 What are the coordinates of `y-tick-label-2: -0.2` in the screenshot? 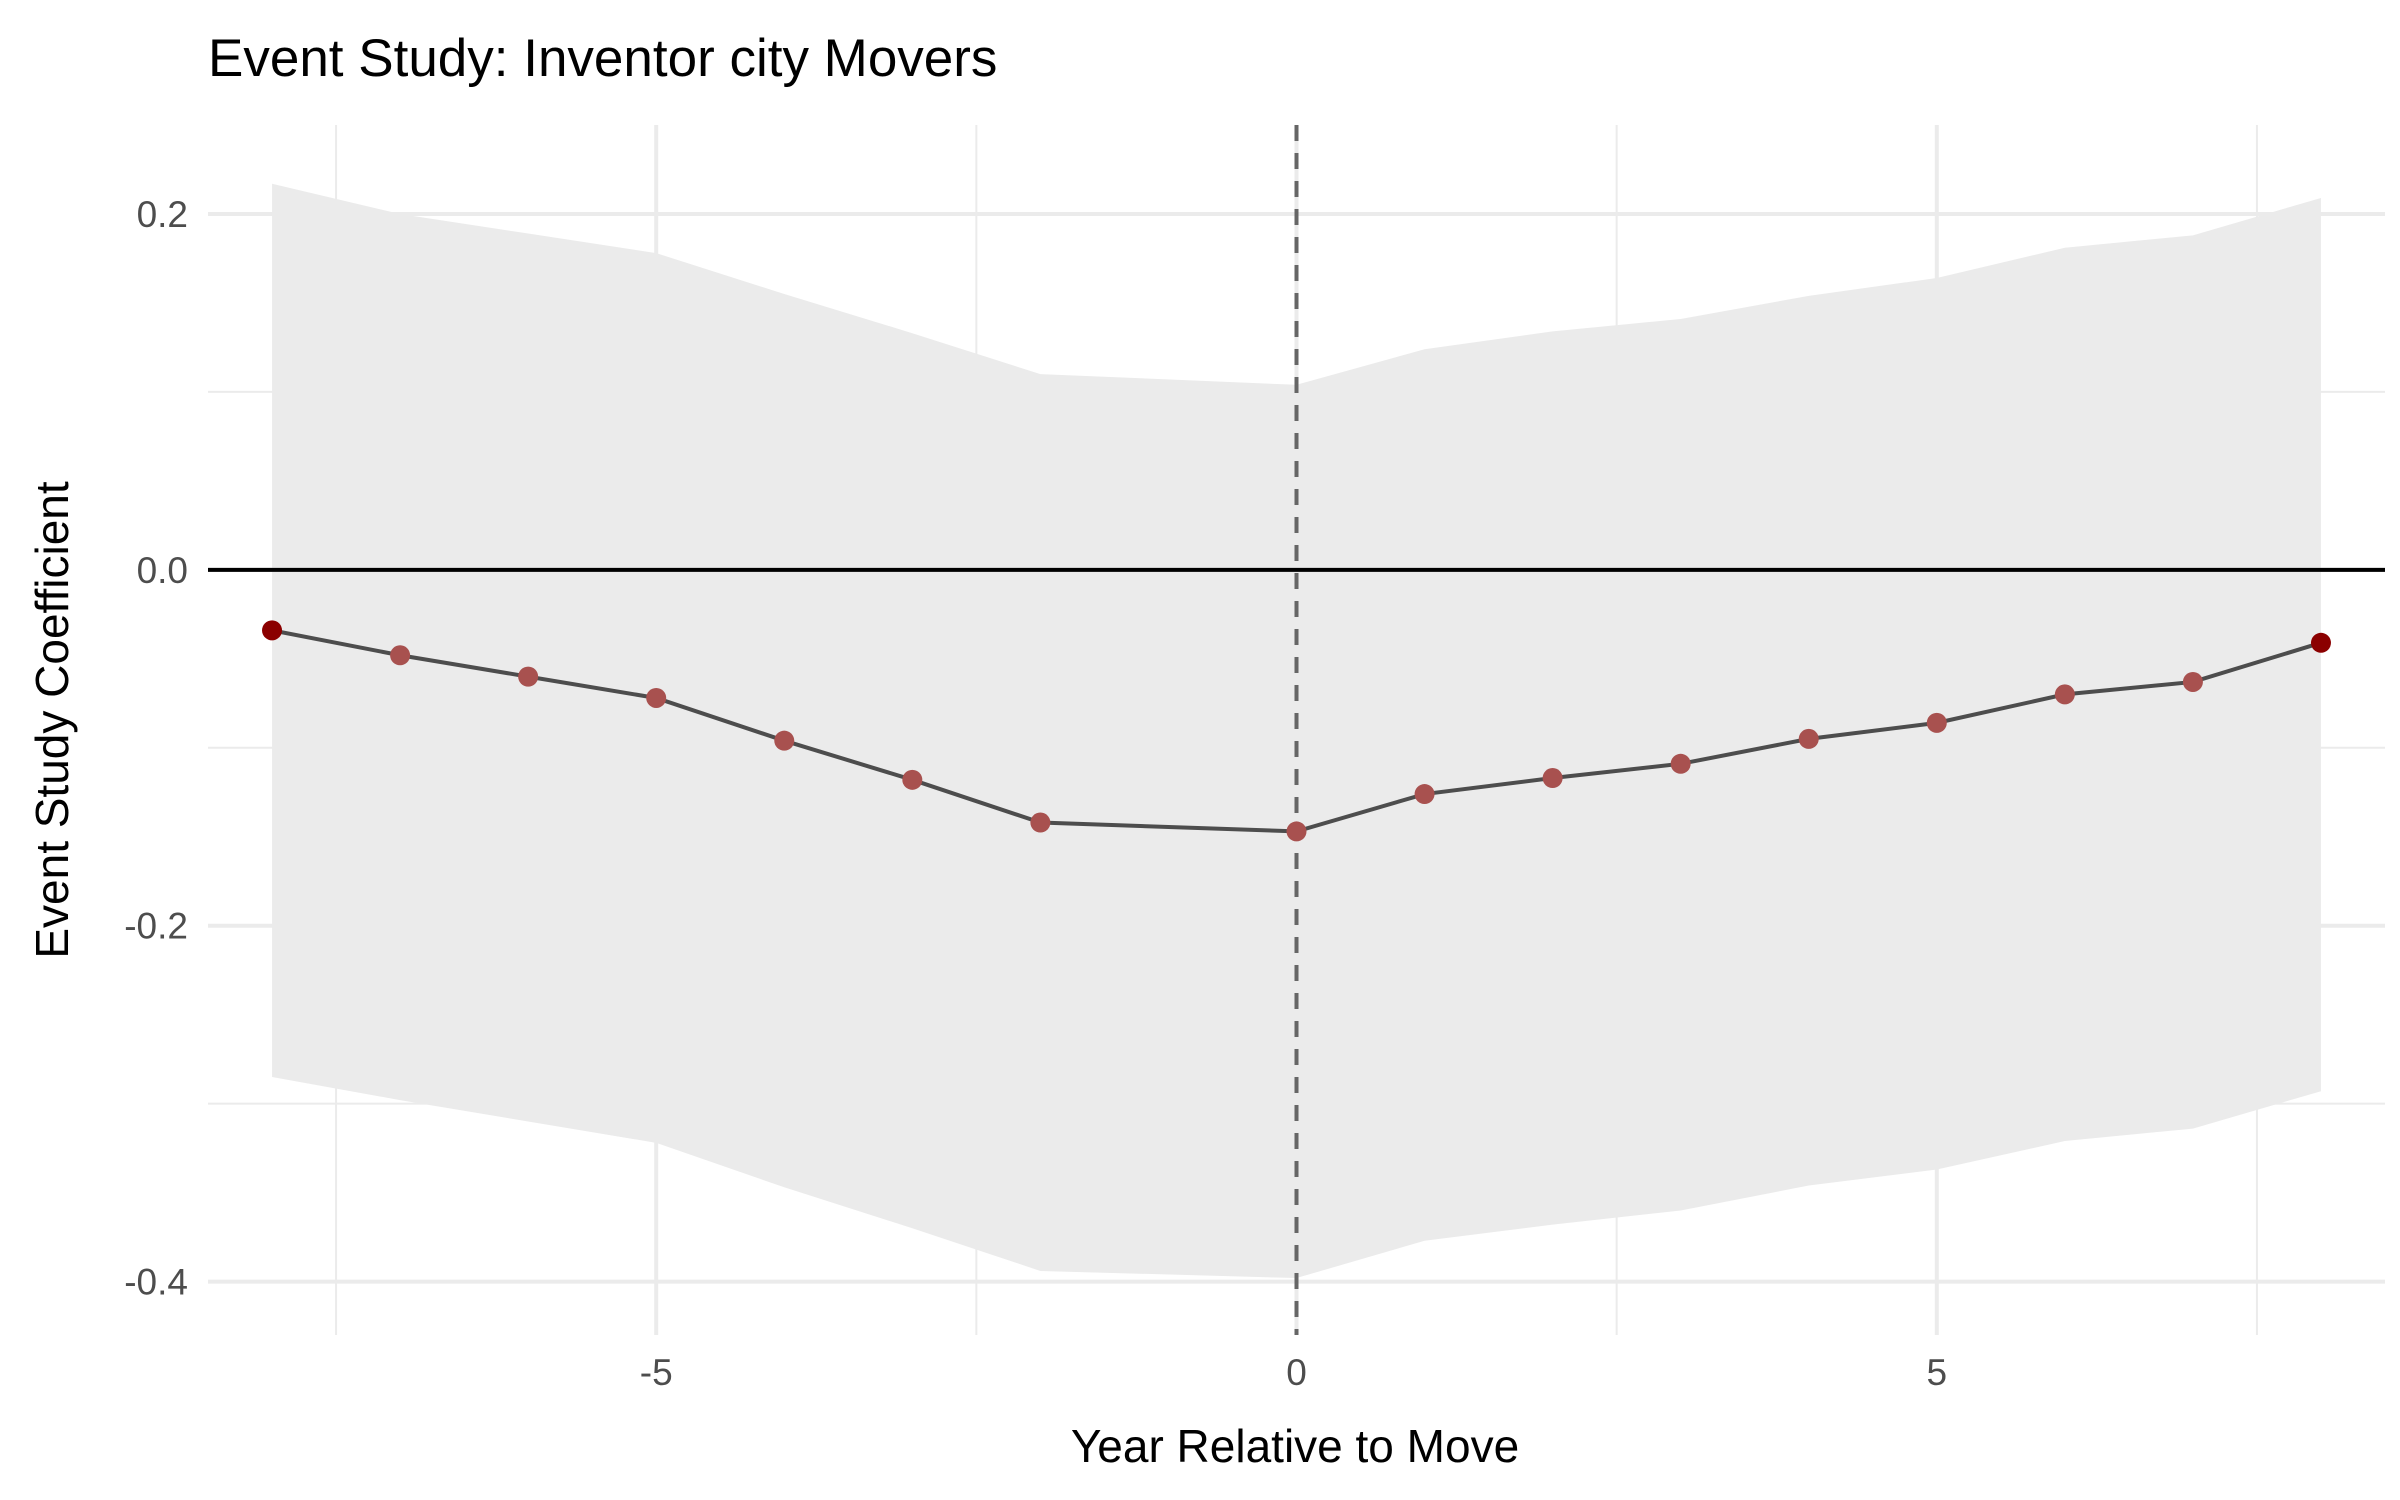 It's located at (156, 926).